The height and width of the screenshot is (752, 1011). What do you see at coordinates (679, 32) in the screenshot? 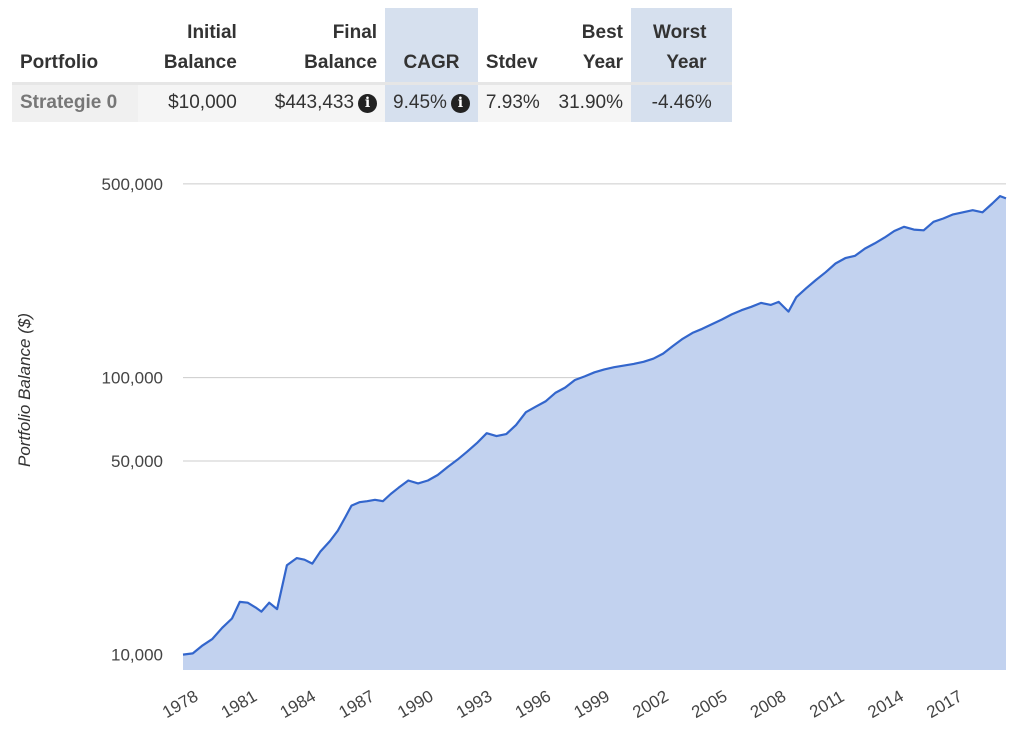
I see `header-worst-year-line1: Worst` at bounding box center [679, 32].